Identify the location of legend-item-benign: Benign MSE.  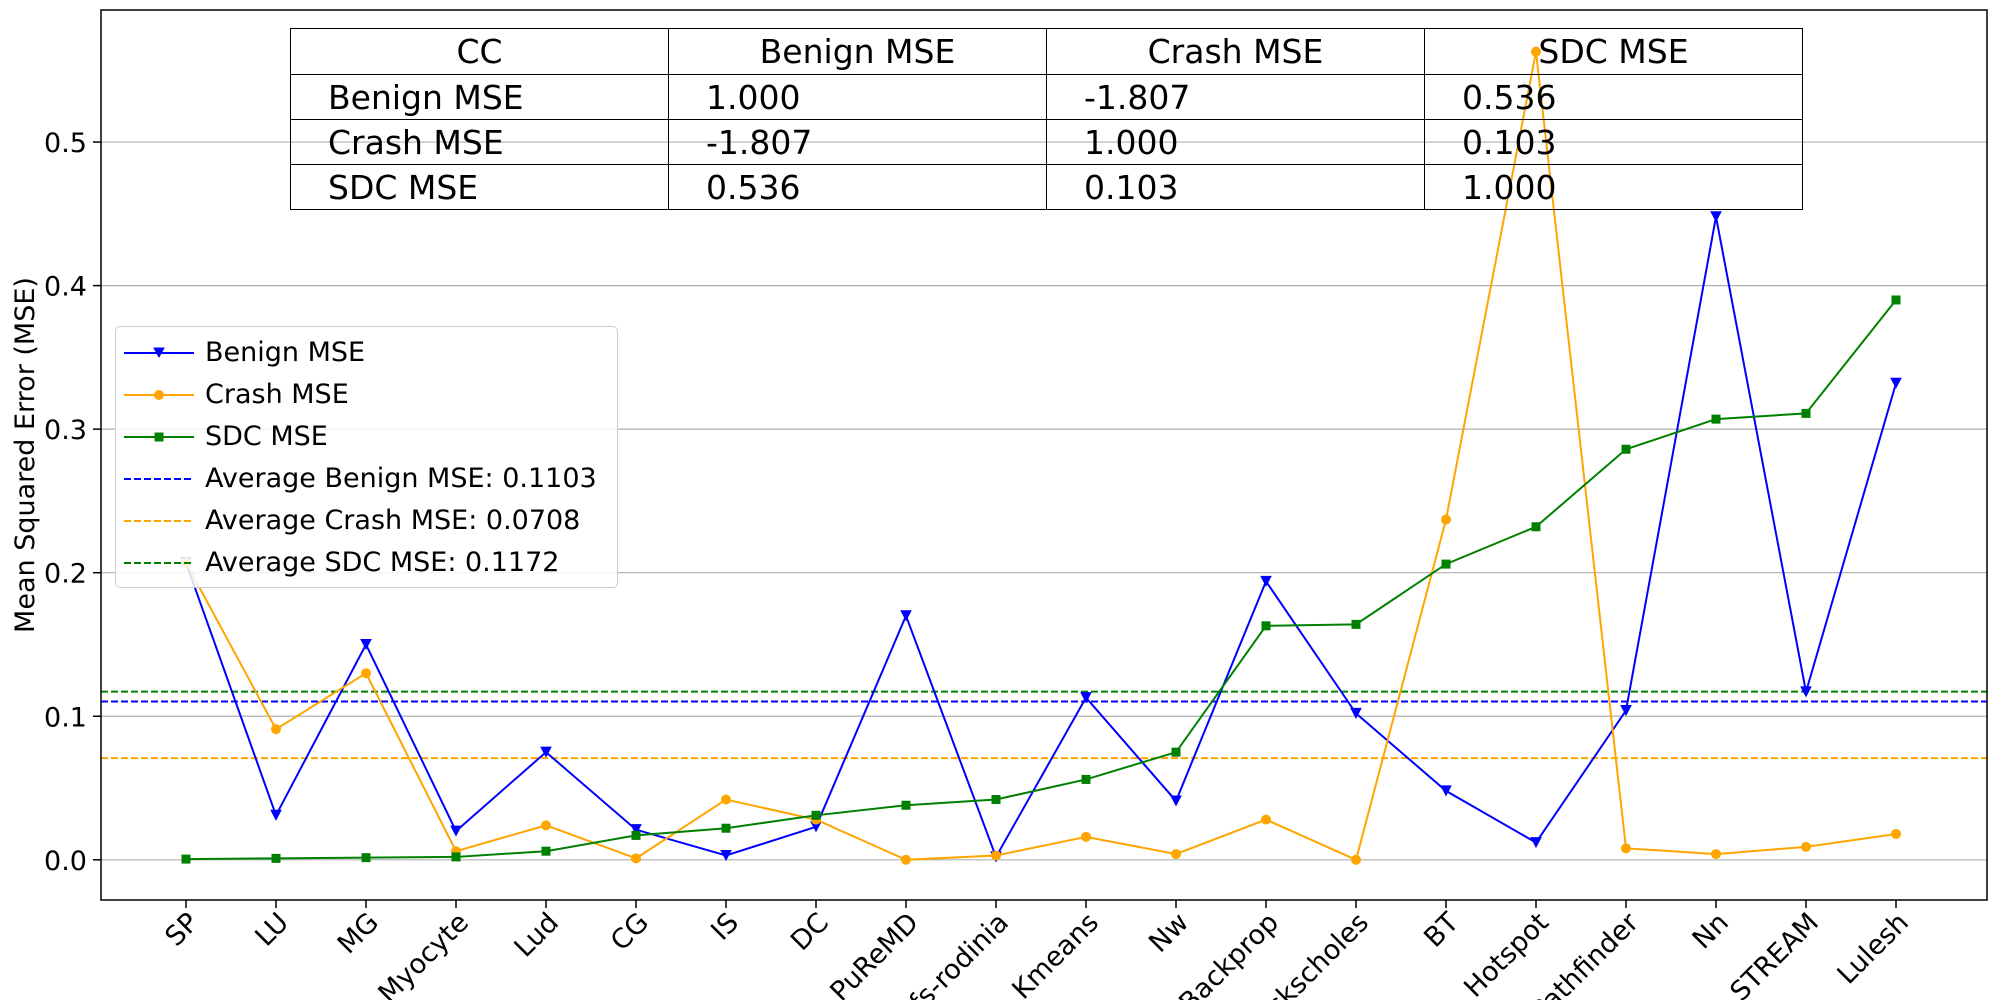
(366, 353).